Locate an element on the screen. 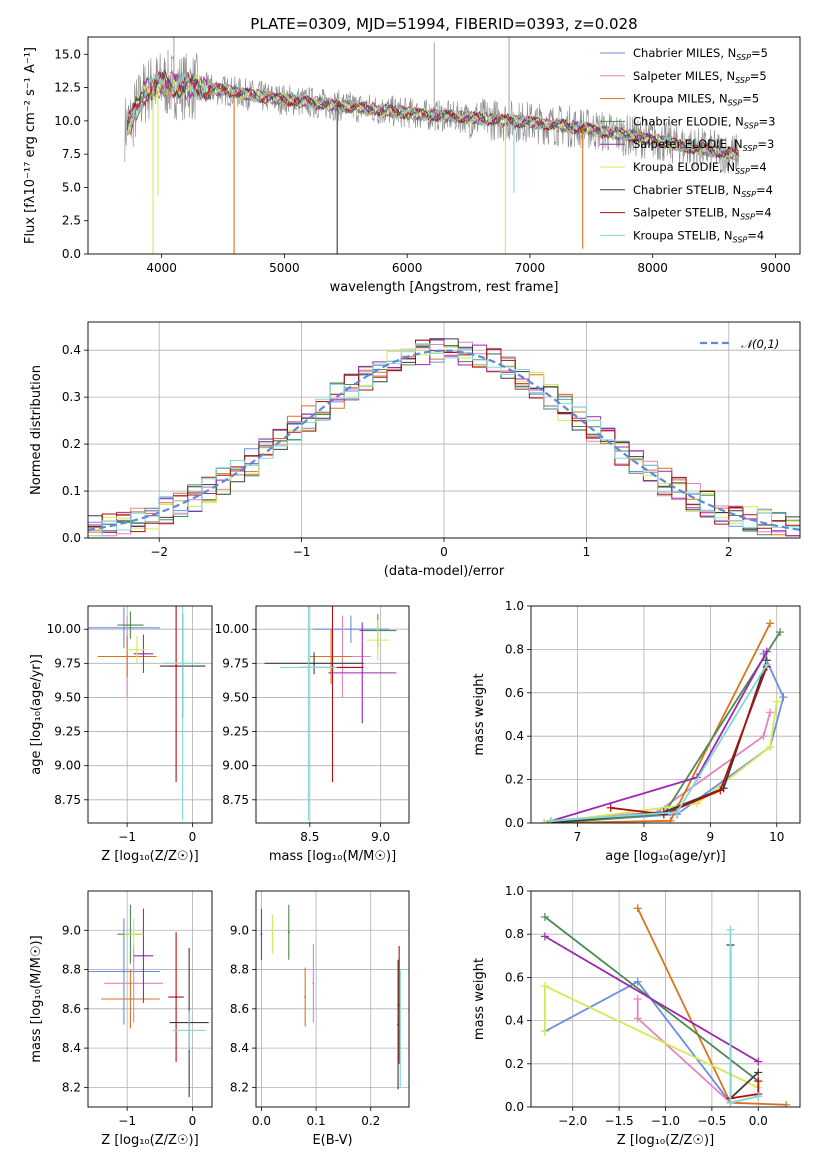 The width and height of the screenshot is (819, 1170). panel2-ytick-label: 0.3 is located at coordinates (71, 397).